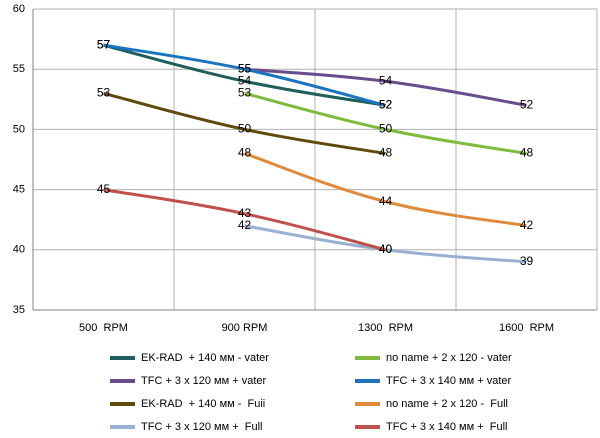 This screenshot has height=438, width=600. Describe the element at coordinates (447, 404) in the screenshot. I see `legend-label: no name + 2 x 120 - Full` at that location.